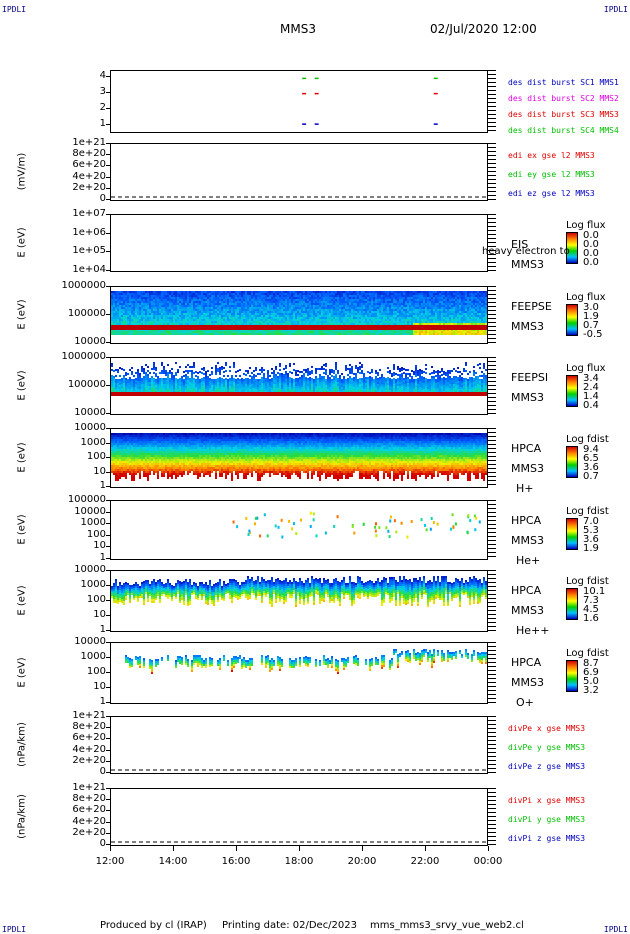  What do you see at coordinates (89, 269) in the screenshot?
I see `y-tick-label: 1e+04` at bounding box center [89, 269].